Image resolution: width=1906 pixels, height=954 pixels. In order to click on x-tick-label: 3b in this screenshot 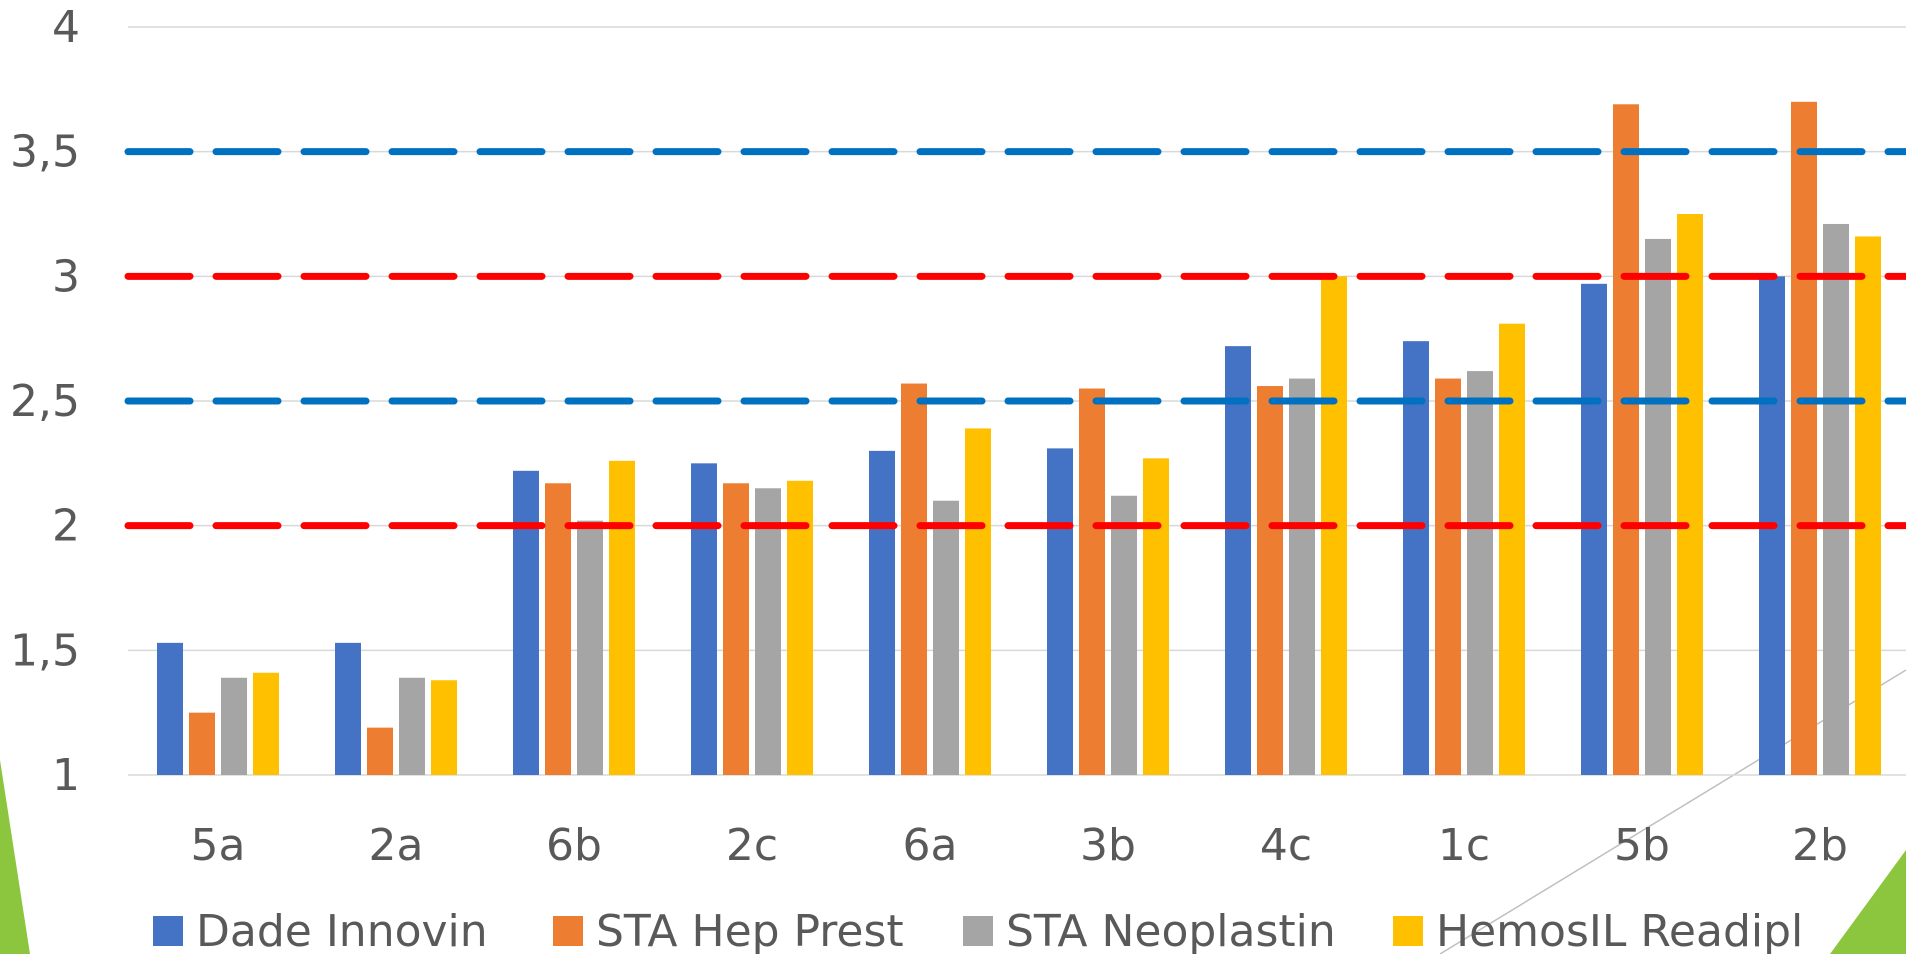, I will do `click(1108, 845)`.